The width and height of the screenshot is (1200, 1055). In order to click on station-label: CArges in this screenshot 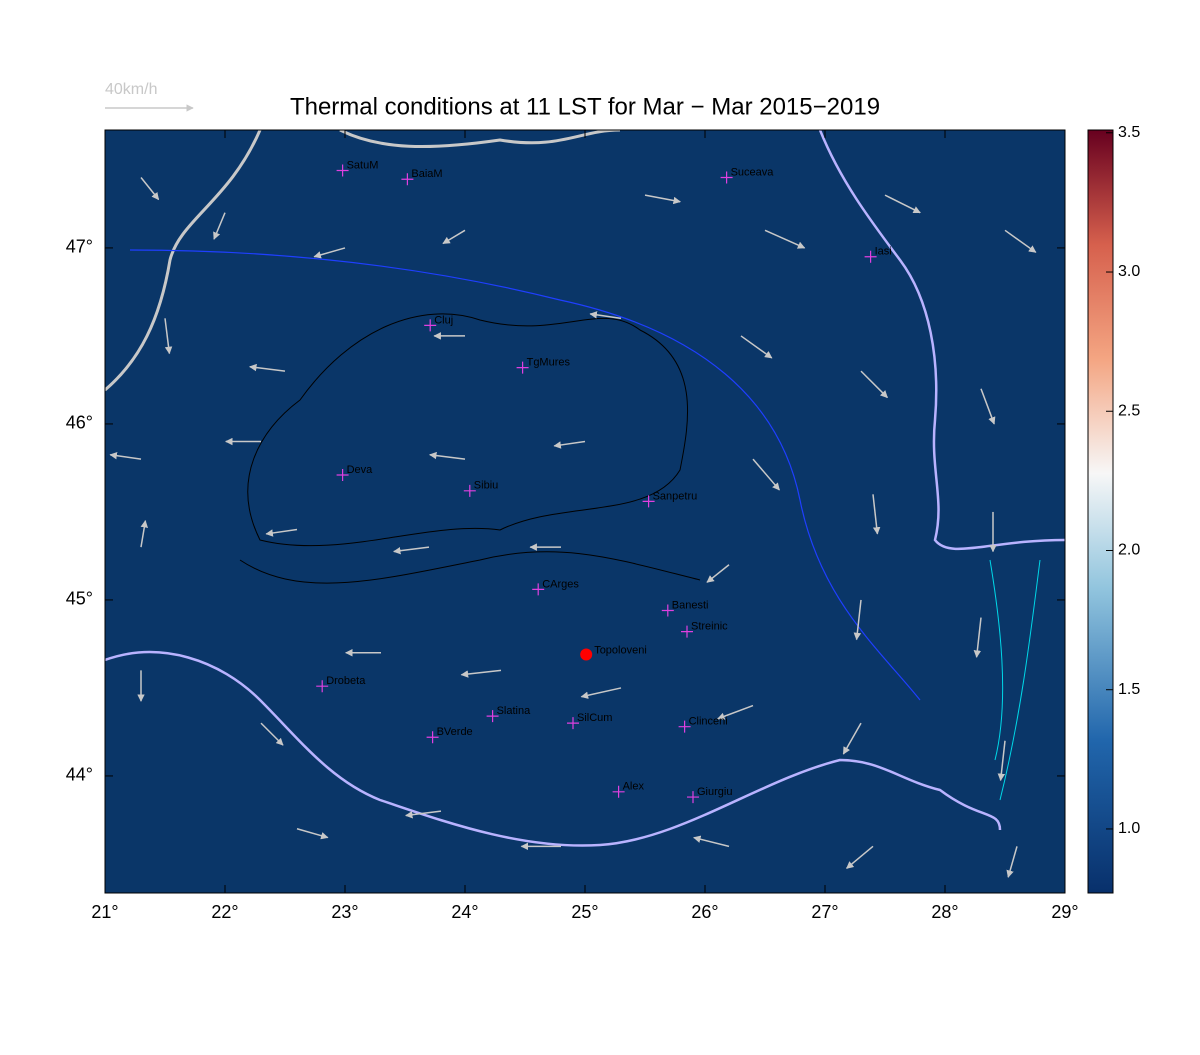, I will do `click(560, 584)`.